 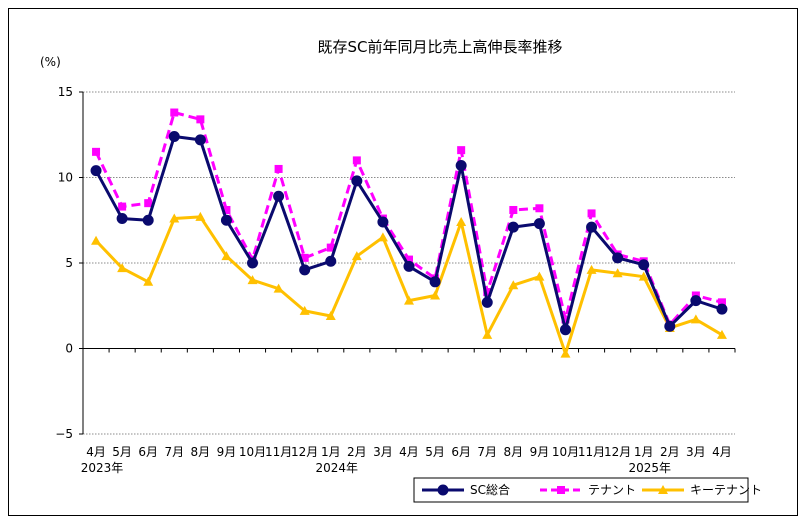 What do you see at coordinates (278, 452) in the screenshot?
I see `x-tick-label: 11月` at bounding box center [278, 452].